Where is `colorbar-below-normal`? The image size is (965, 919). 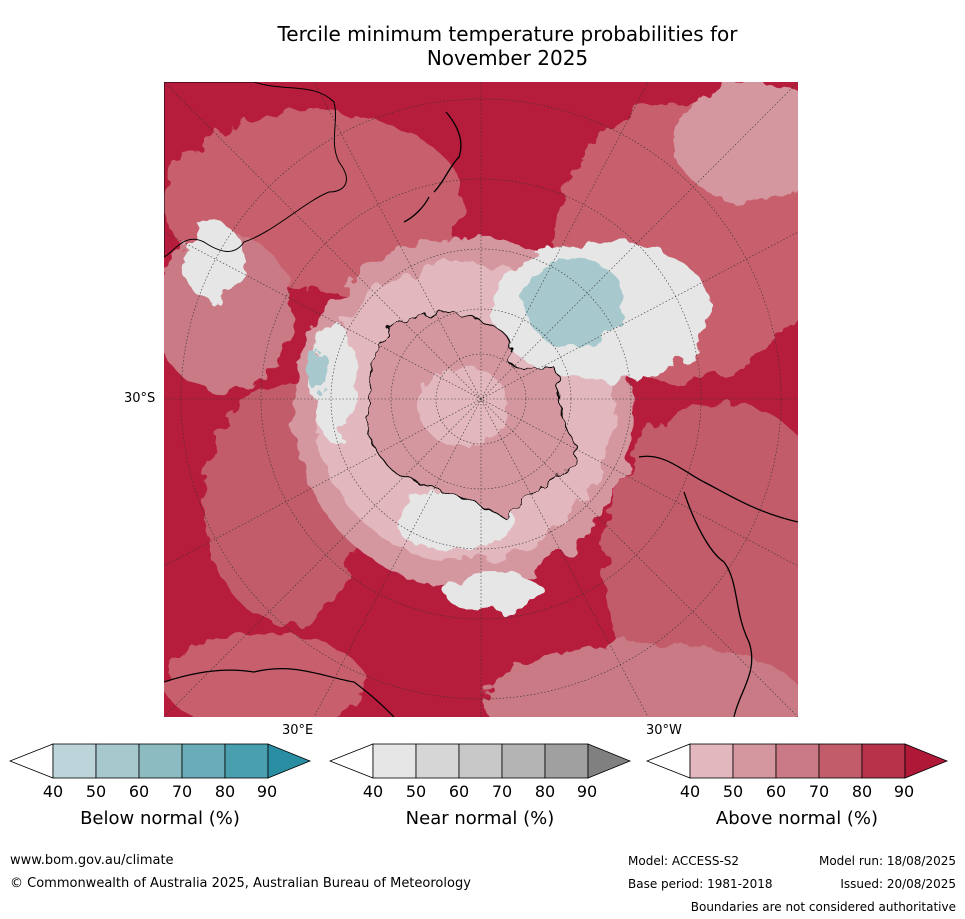 colorbar-below-normal is located at coordinates (160, 761).